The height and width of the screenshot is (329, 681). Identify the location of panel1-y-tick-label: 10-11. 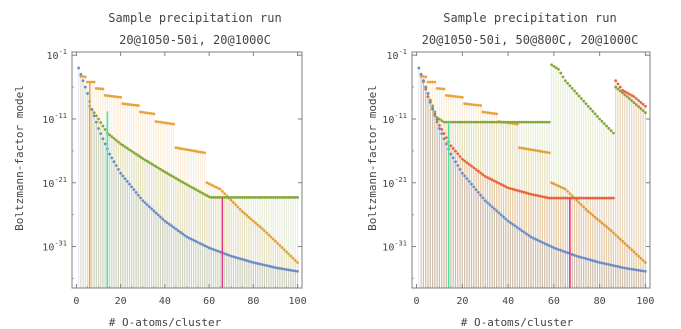
(394, 119).